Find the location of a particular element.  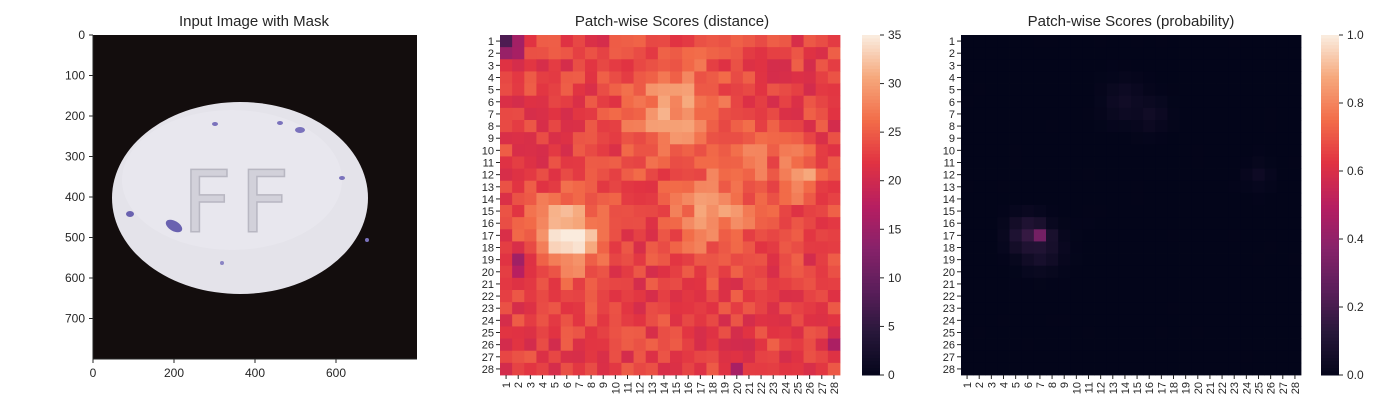

col-label: 10 is located at coordinates (1077, 388).